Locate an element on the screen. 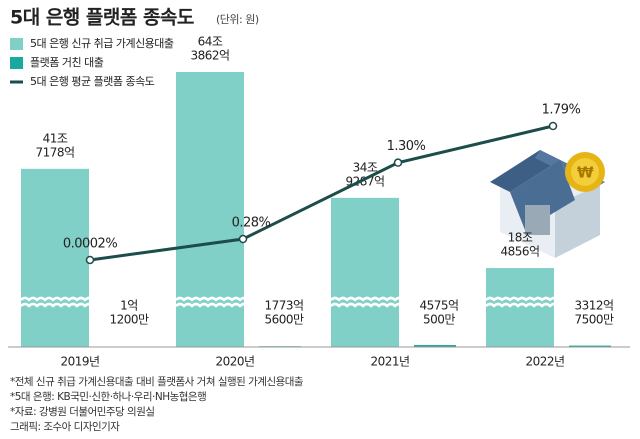 Image resolution: width=640 pixels, height=439 pixels. footnote: 그래픽: 조수아 디자인기자 is located at coordinates (65, 427).